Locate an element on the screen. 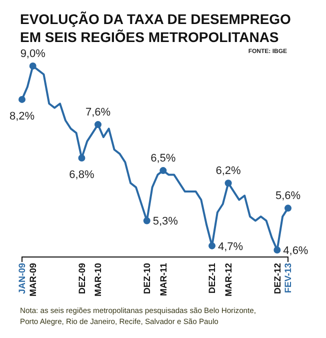 The height and width of the screenshot is (338, 326). data-label: 5,6% is located at coordinates (288, 196).